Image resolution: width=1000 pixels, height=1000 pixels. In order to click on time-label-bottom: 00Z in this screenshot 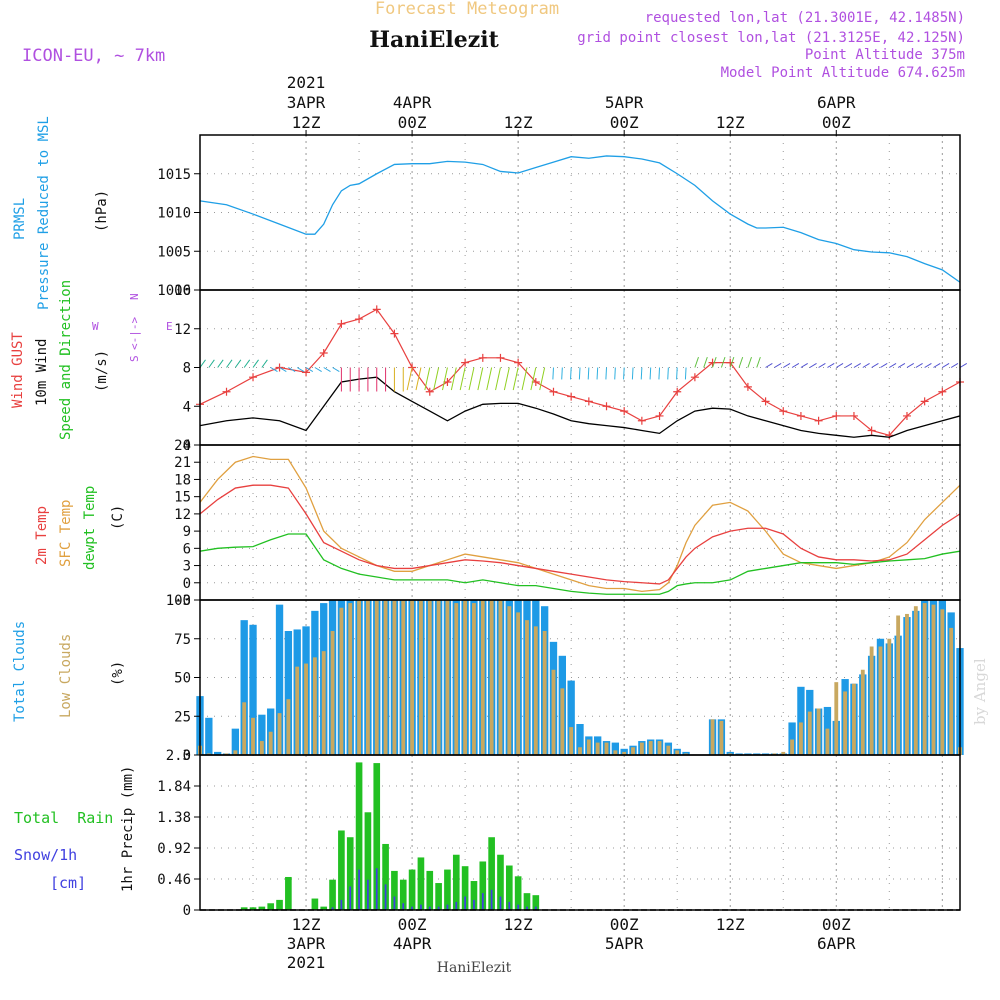, I will do `click(836, 924)`.